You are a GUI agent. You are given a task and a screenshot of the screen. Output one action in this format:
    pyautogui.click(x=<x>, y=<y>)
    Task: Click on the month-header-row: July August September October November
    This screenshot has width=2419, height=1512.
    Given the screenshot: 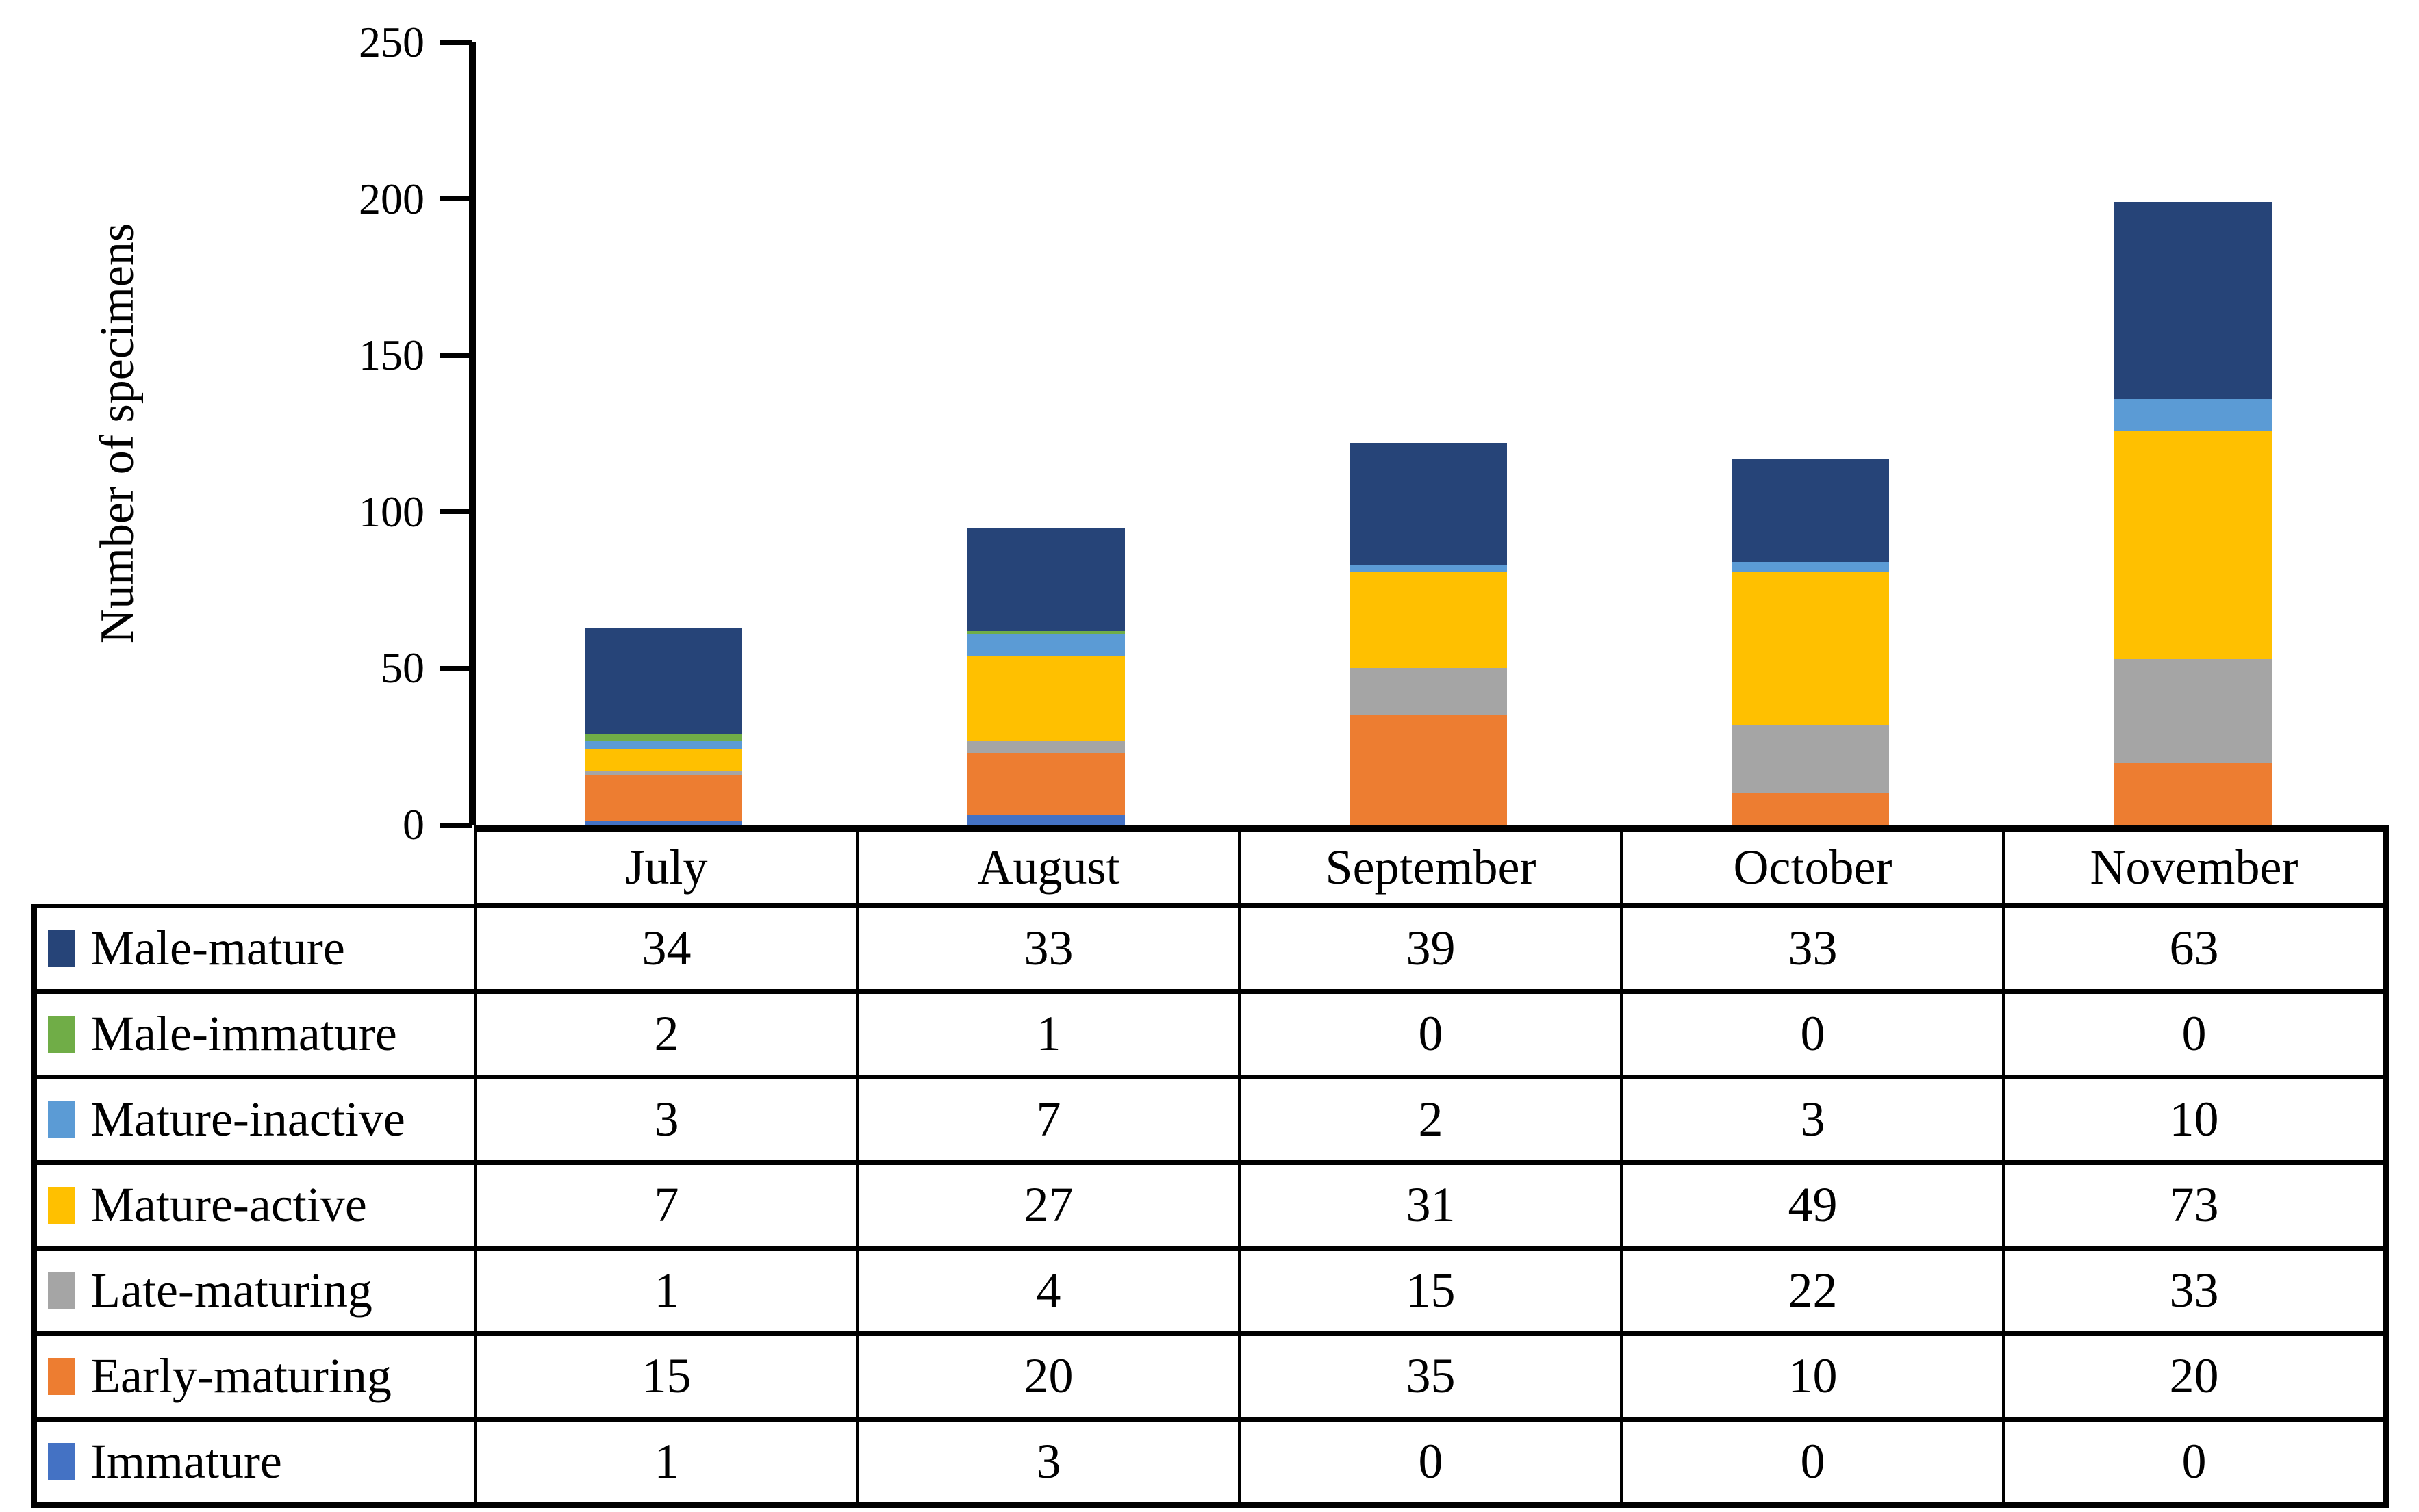 What is the action you would take?
    pyautogui.click(x=1211, y=866)
    